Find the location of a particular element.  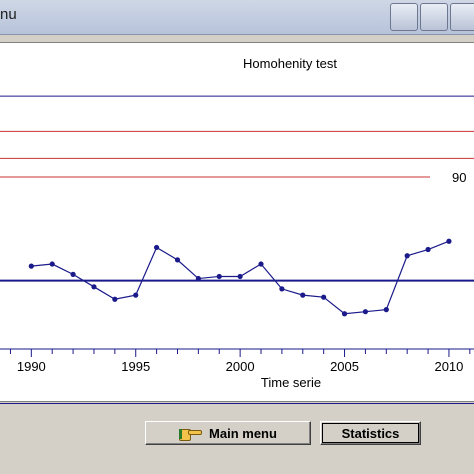

statistics-button: Statistics is located at coordinates (370, 433).